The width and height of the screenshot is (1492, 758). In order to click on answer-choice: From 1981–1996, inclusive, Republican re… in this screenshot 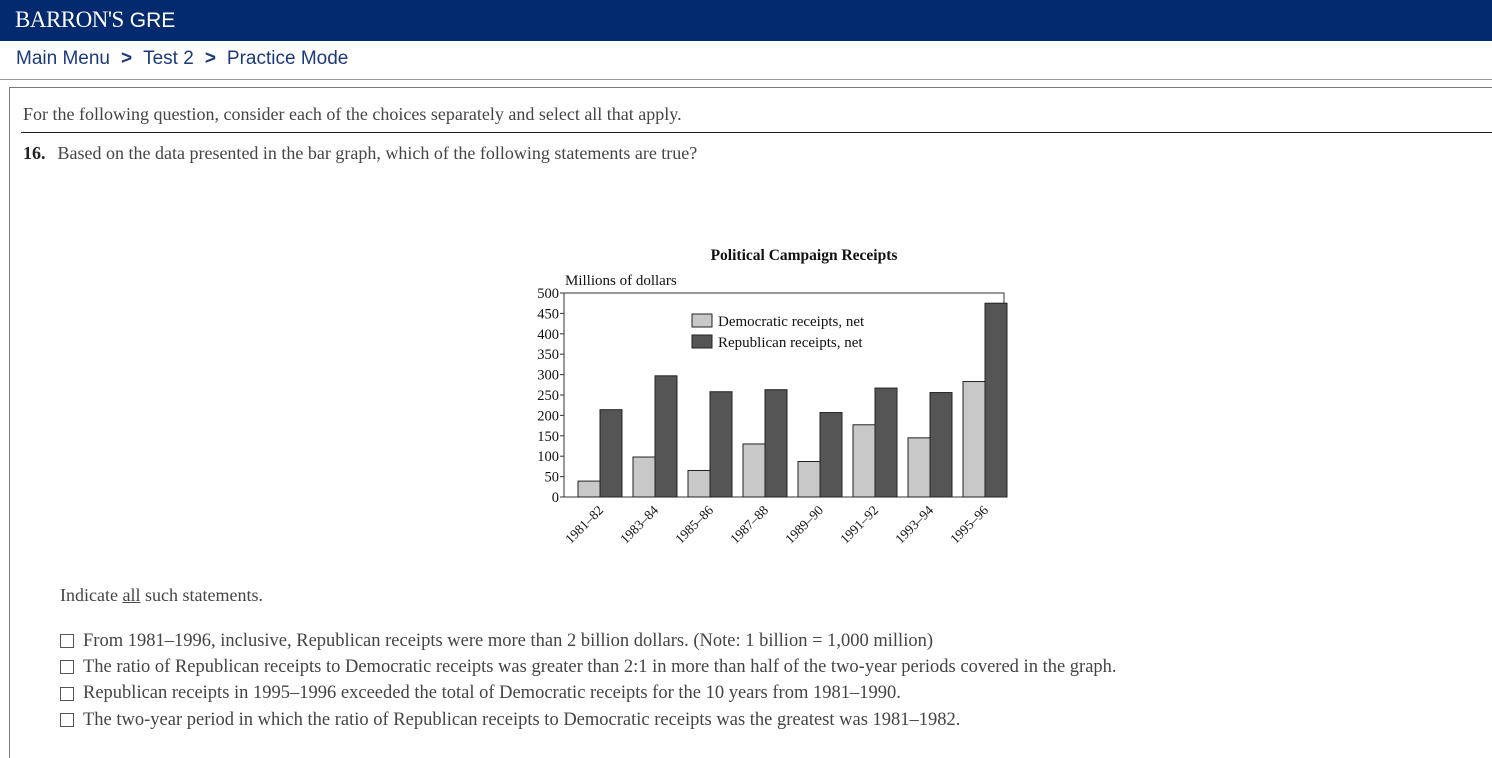, I will do `click(588, 641)`.